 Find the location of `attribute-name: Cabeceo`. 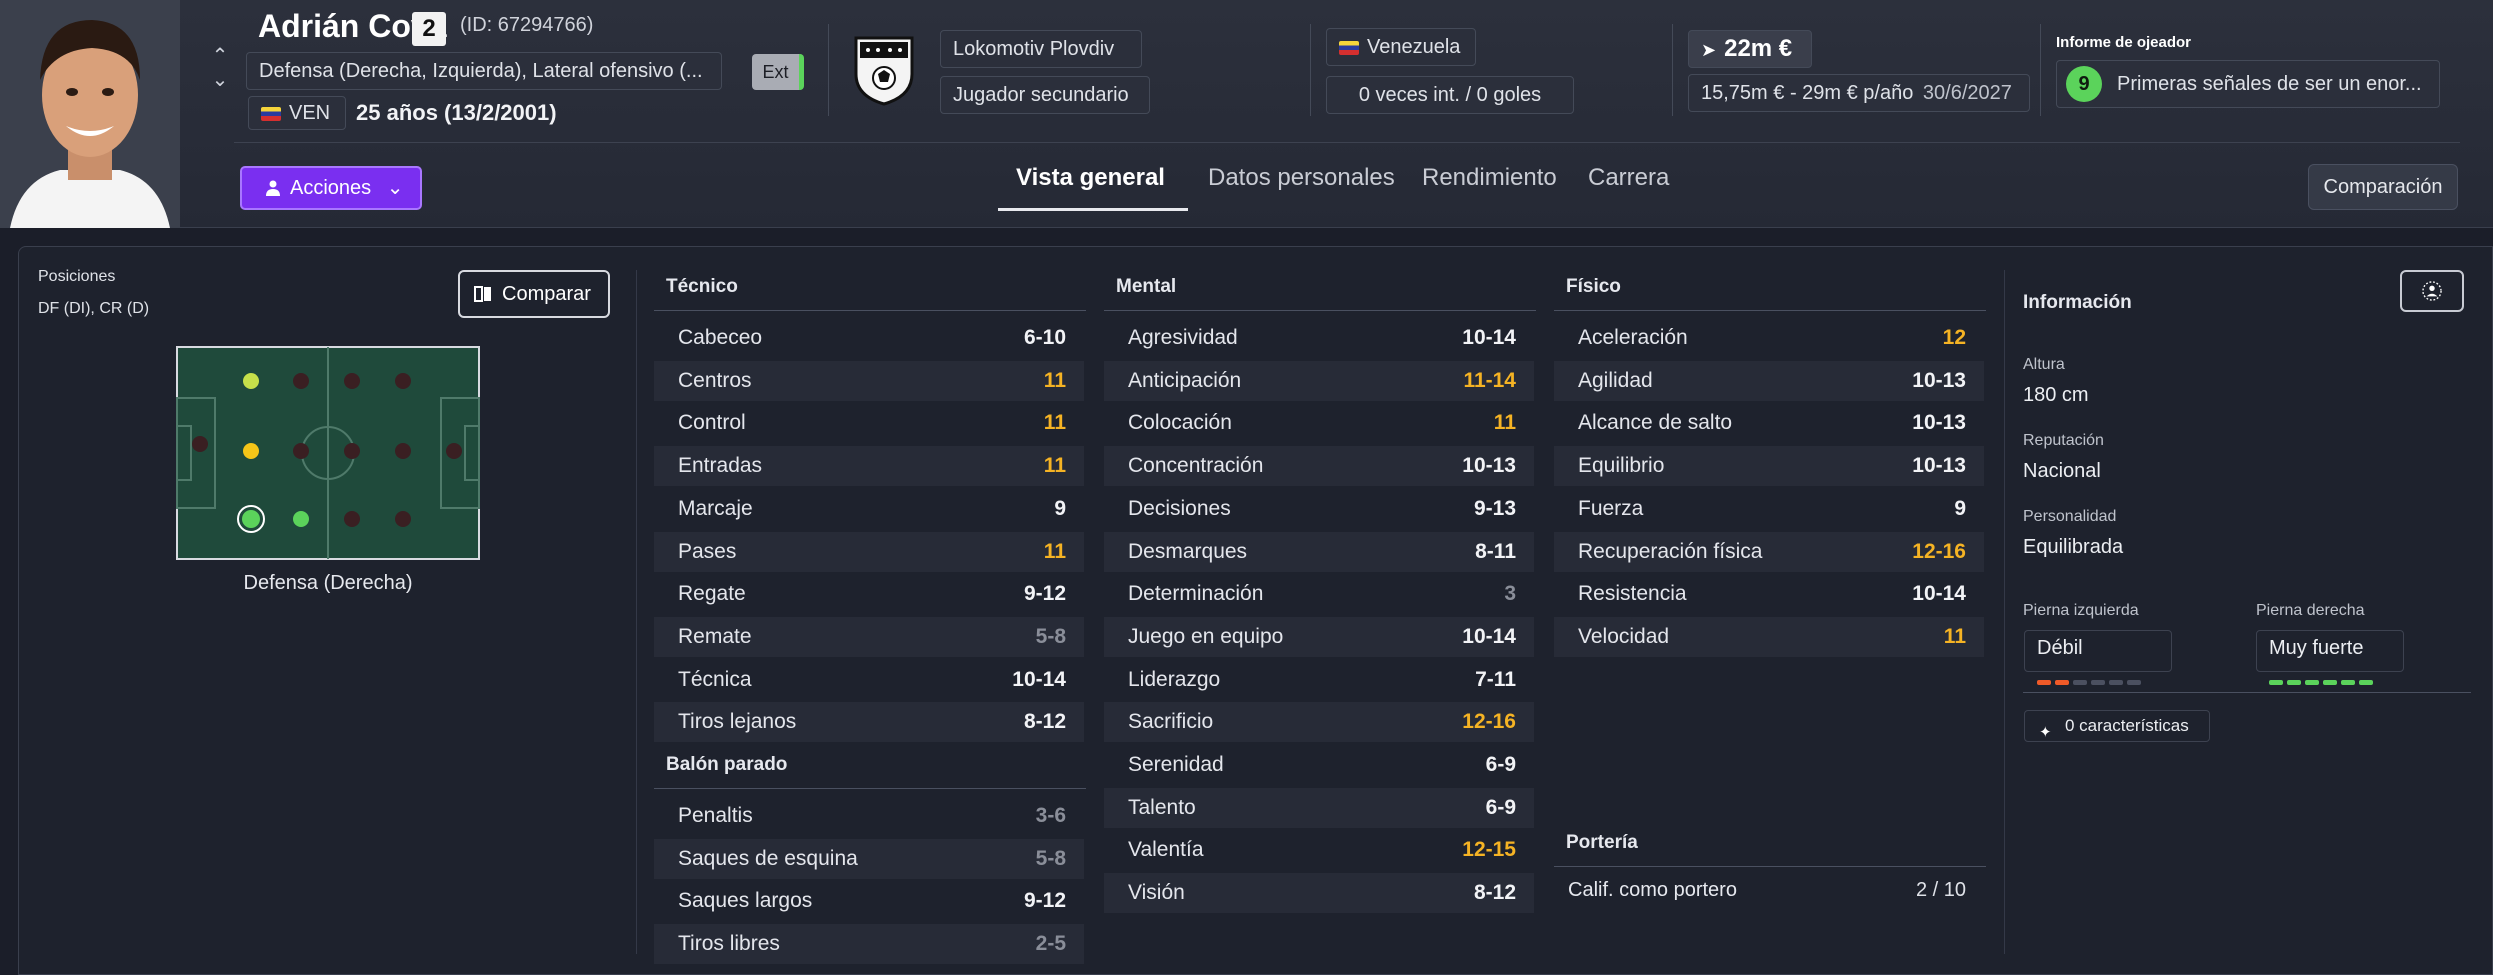

attribute-name: Cabeceo is located at coordinates (720, 337).